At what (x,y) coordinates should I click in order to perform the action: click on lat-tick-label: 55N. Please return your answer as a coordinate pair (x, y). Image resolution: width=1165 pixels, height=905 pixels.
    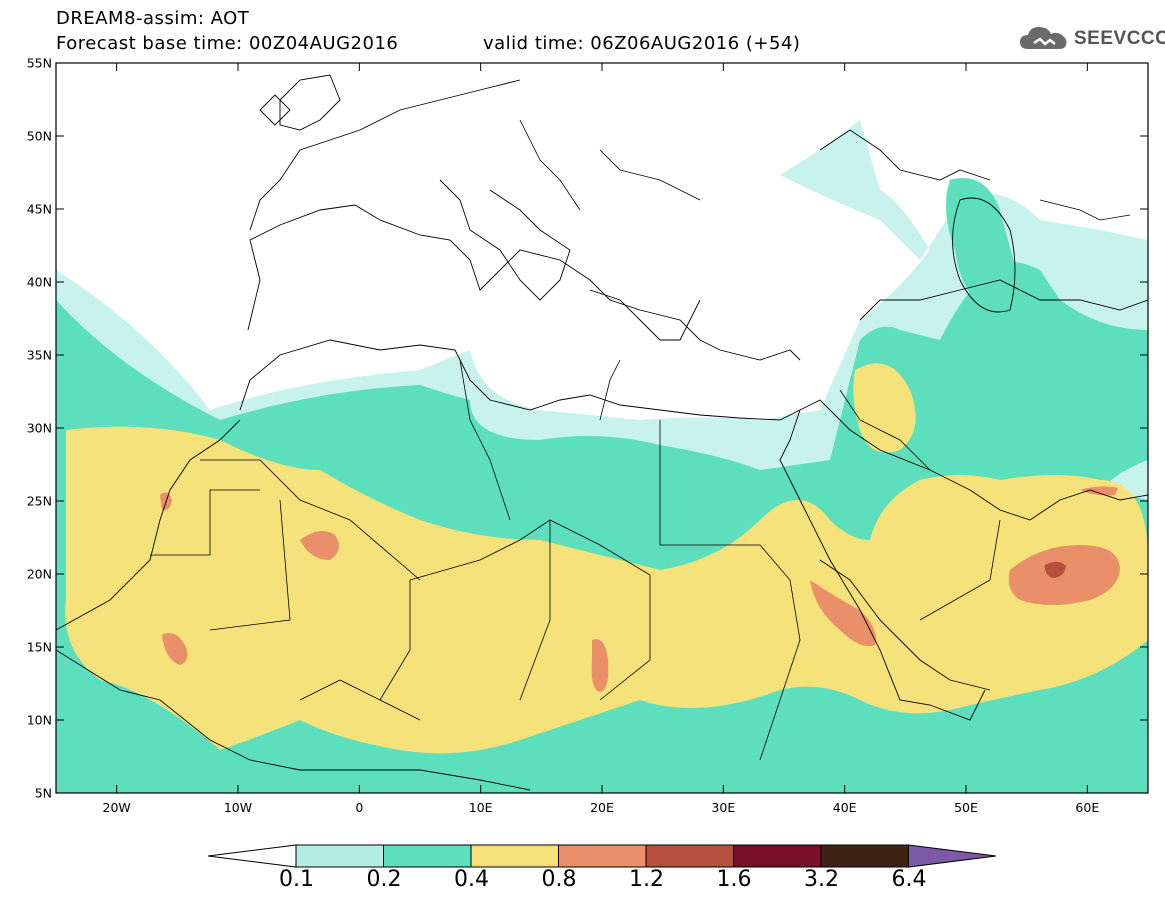
    Looking at the image, I should click on (39, 63).